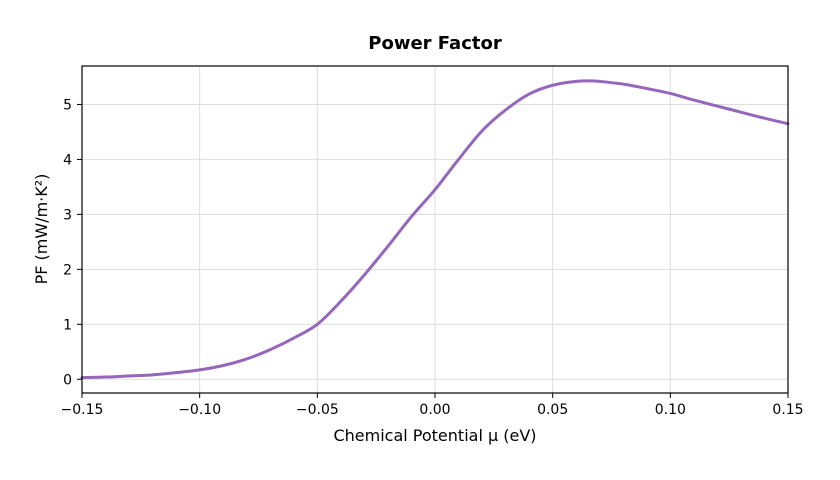 This screenshot has height=480, width=840. What do you see at coordinates (435, 43) in the screenshot?
I see `chart-title: Power Factor` at bounding box center [435, 43].